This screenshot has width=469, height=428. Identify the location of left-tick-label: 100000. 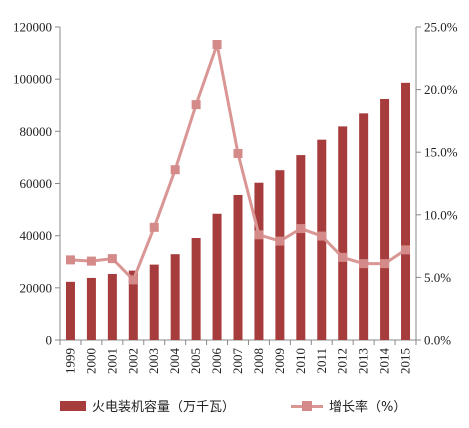
(32, 79).